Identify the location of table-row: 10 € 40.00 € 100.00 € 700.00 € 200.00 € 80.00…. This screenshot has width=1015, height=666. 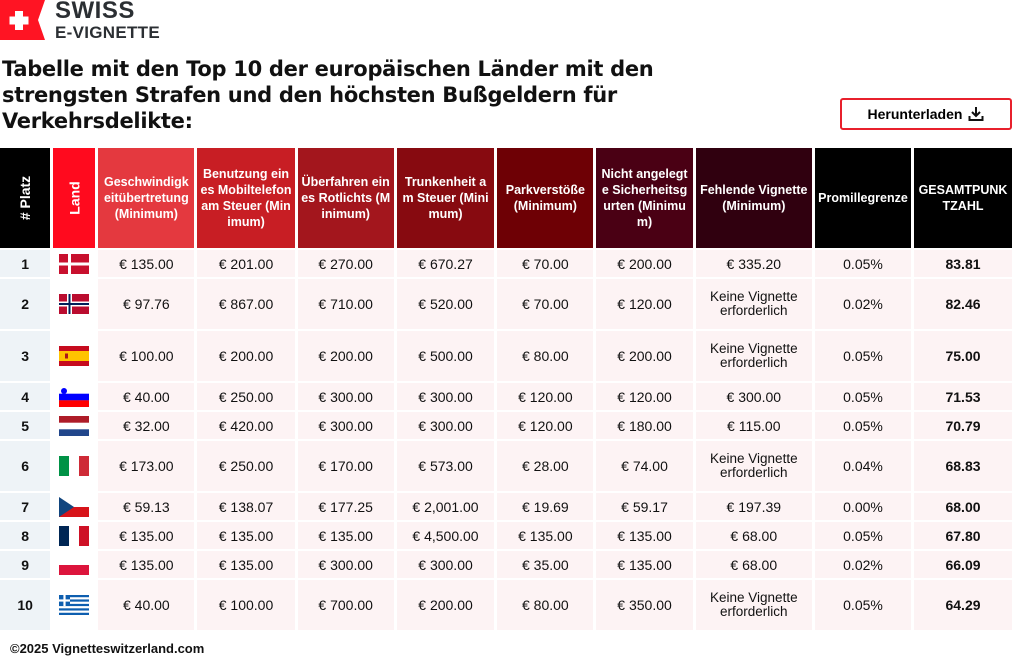
(506, 605).